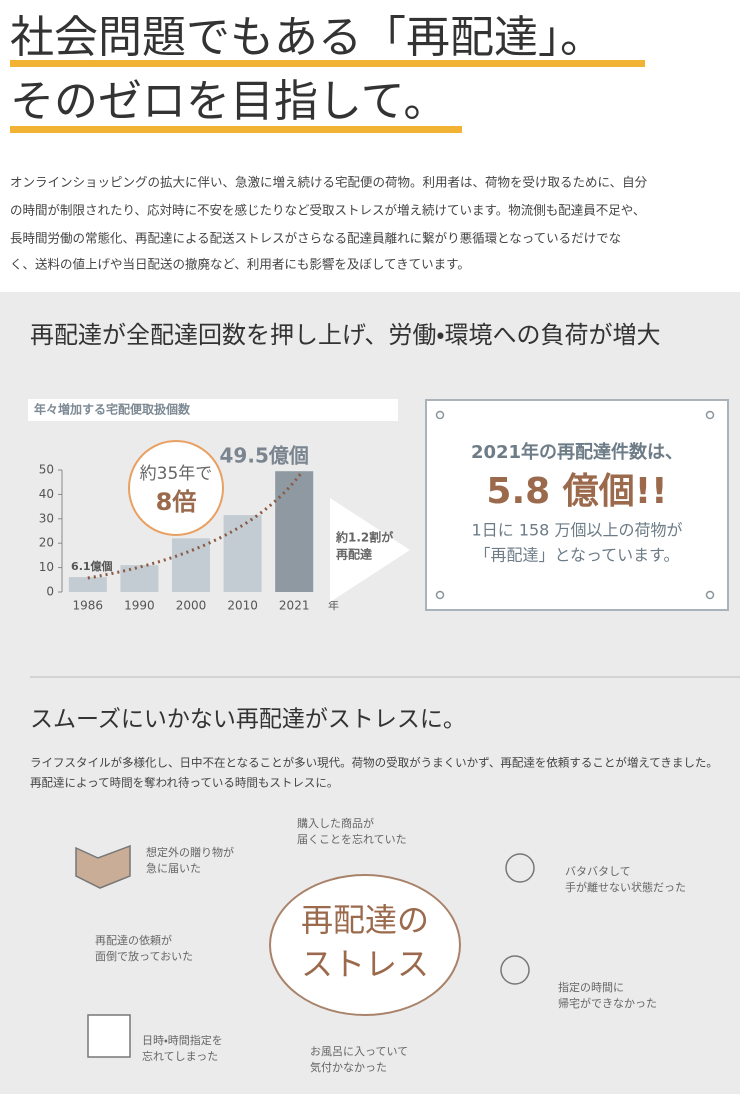 This screenshot has width=740, height=1094. Describe the element at coordinates (365, 920) in the screenshot. I see `center-text: 再配達の` at that location.